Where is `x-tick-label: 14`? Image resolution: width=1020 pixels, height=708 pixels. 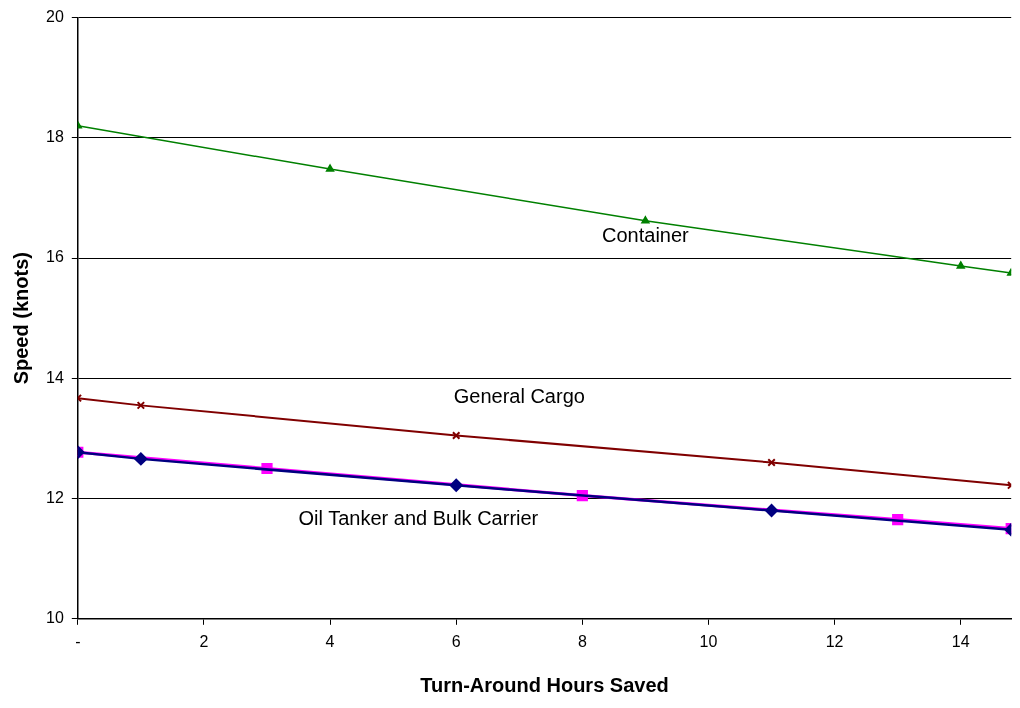
x-tick-label: 14 is located at coordinates (960, 641).